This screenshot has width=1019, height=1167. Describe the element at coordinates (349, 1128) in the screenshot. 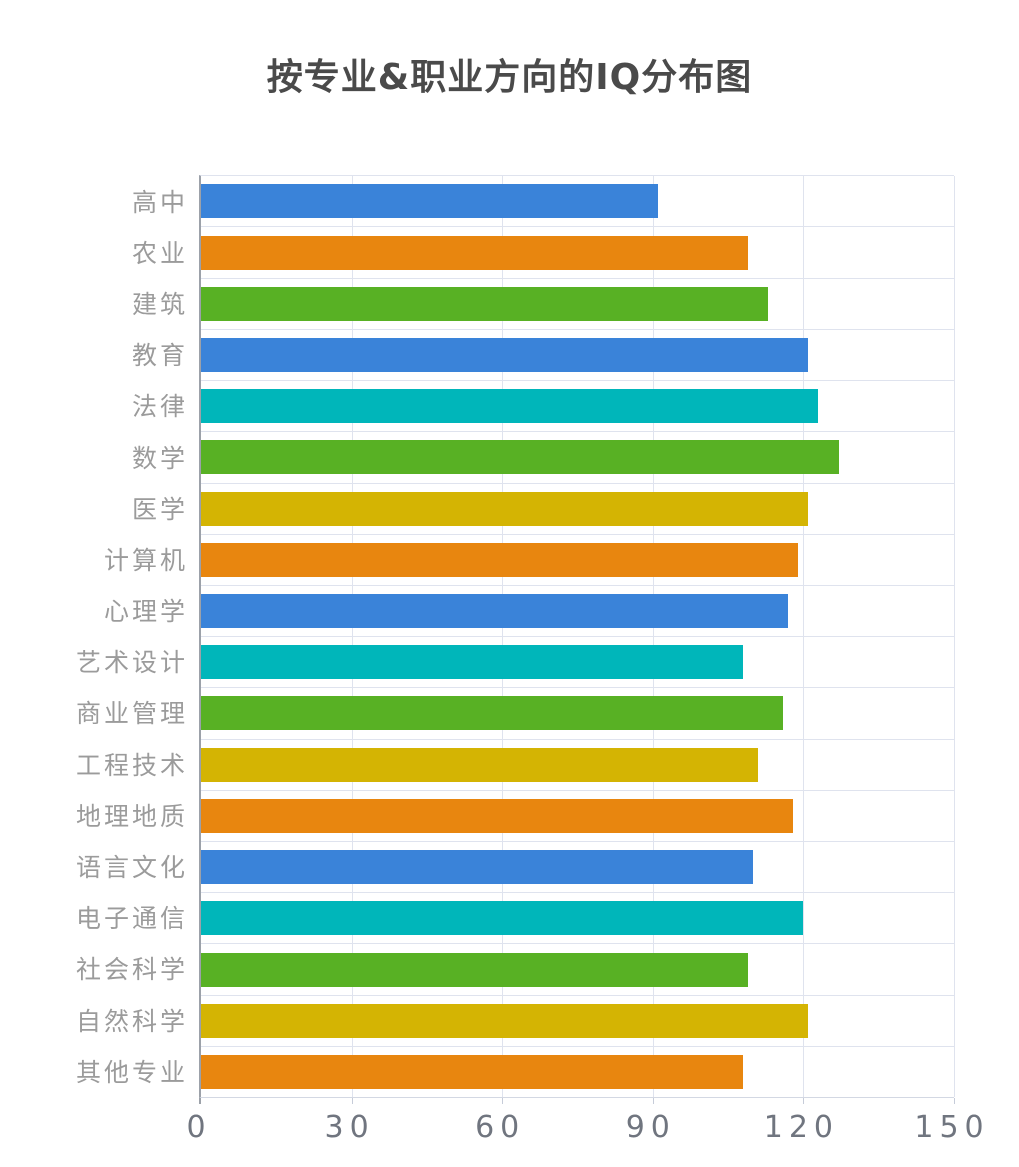

I see `x-tick-label-30: 30` at that location.